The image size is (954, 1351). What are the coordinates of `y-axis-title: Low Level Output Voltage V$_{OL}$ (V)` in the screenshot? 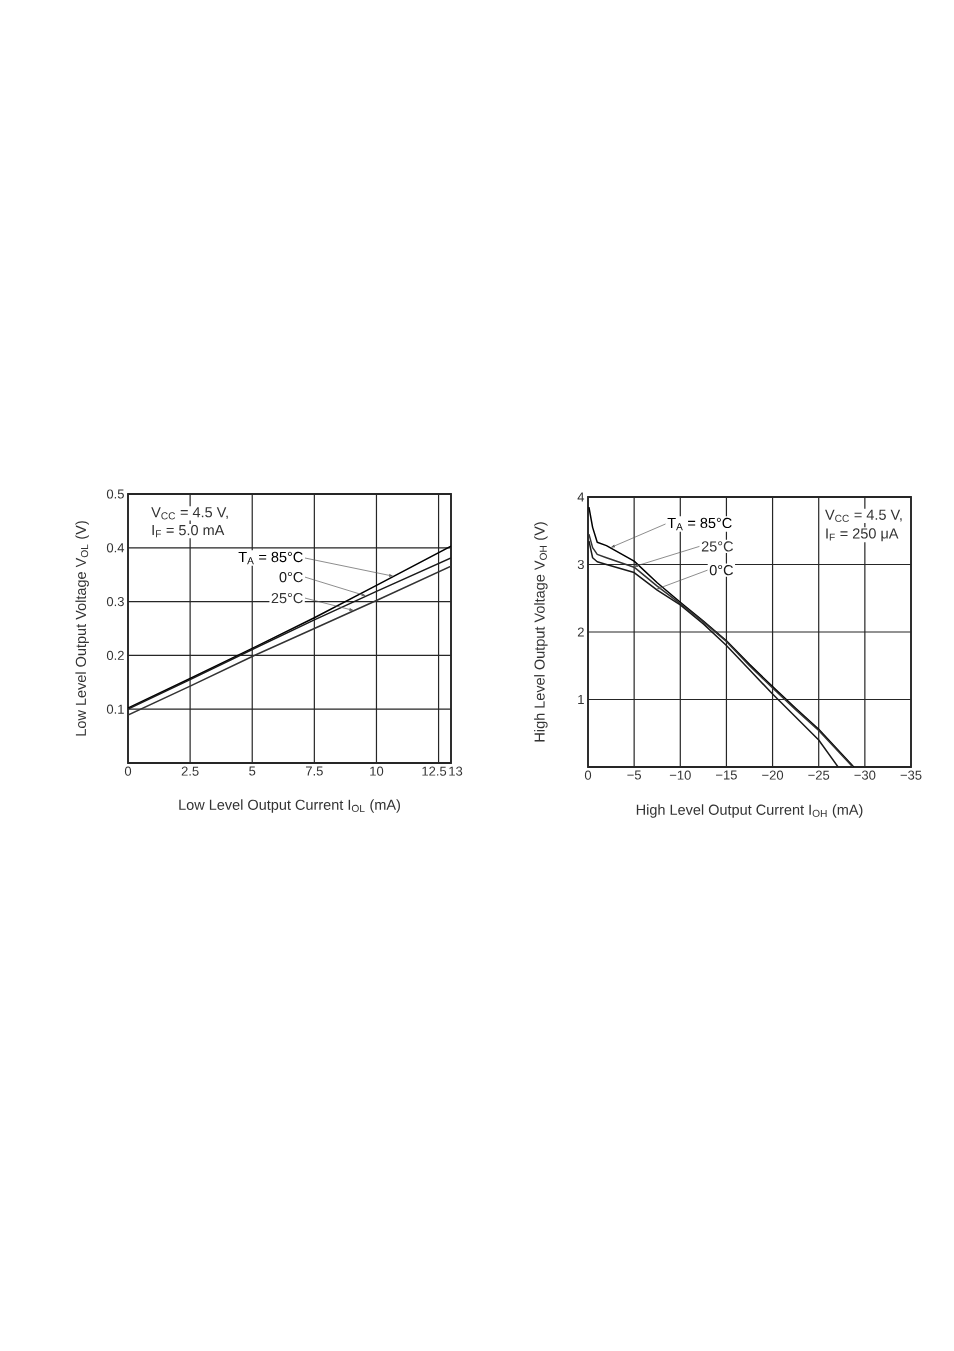 It's located at (82, 628).